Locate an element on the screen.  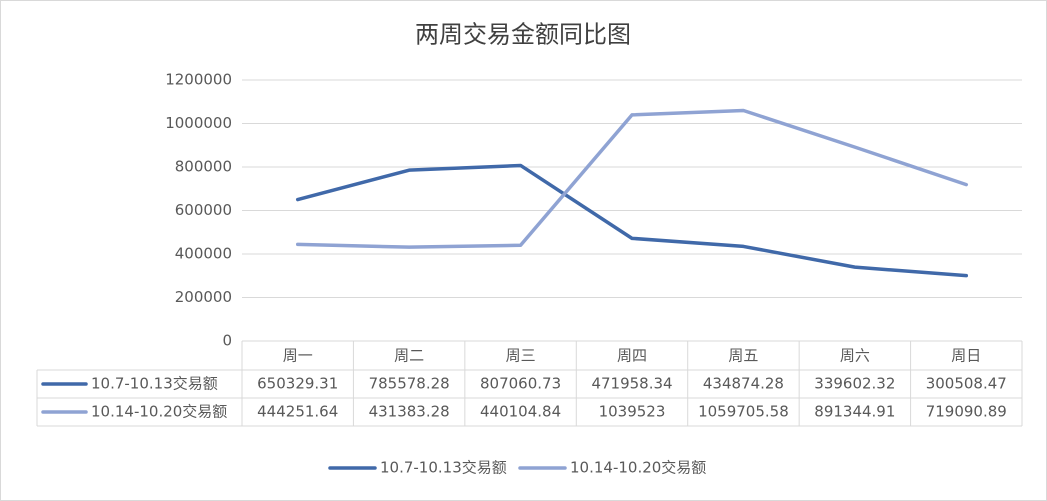
table-cell: 440104.84 is located at coordinates (520, 412).